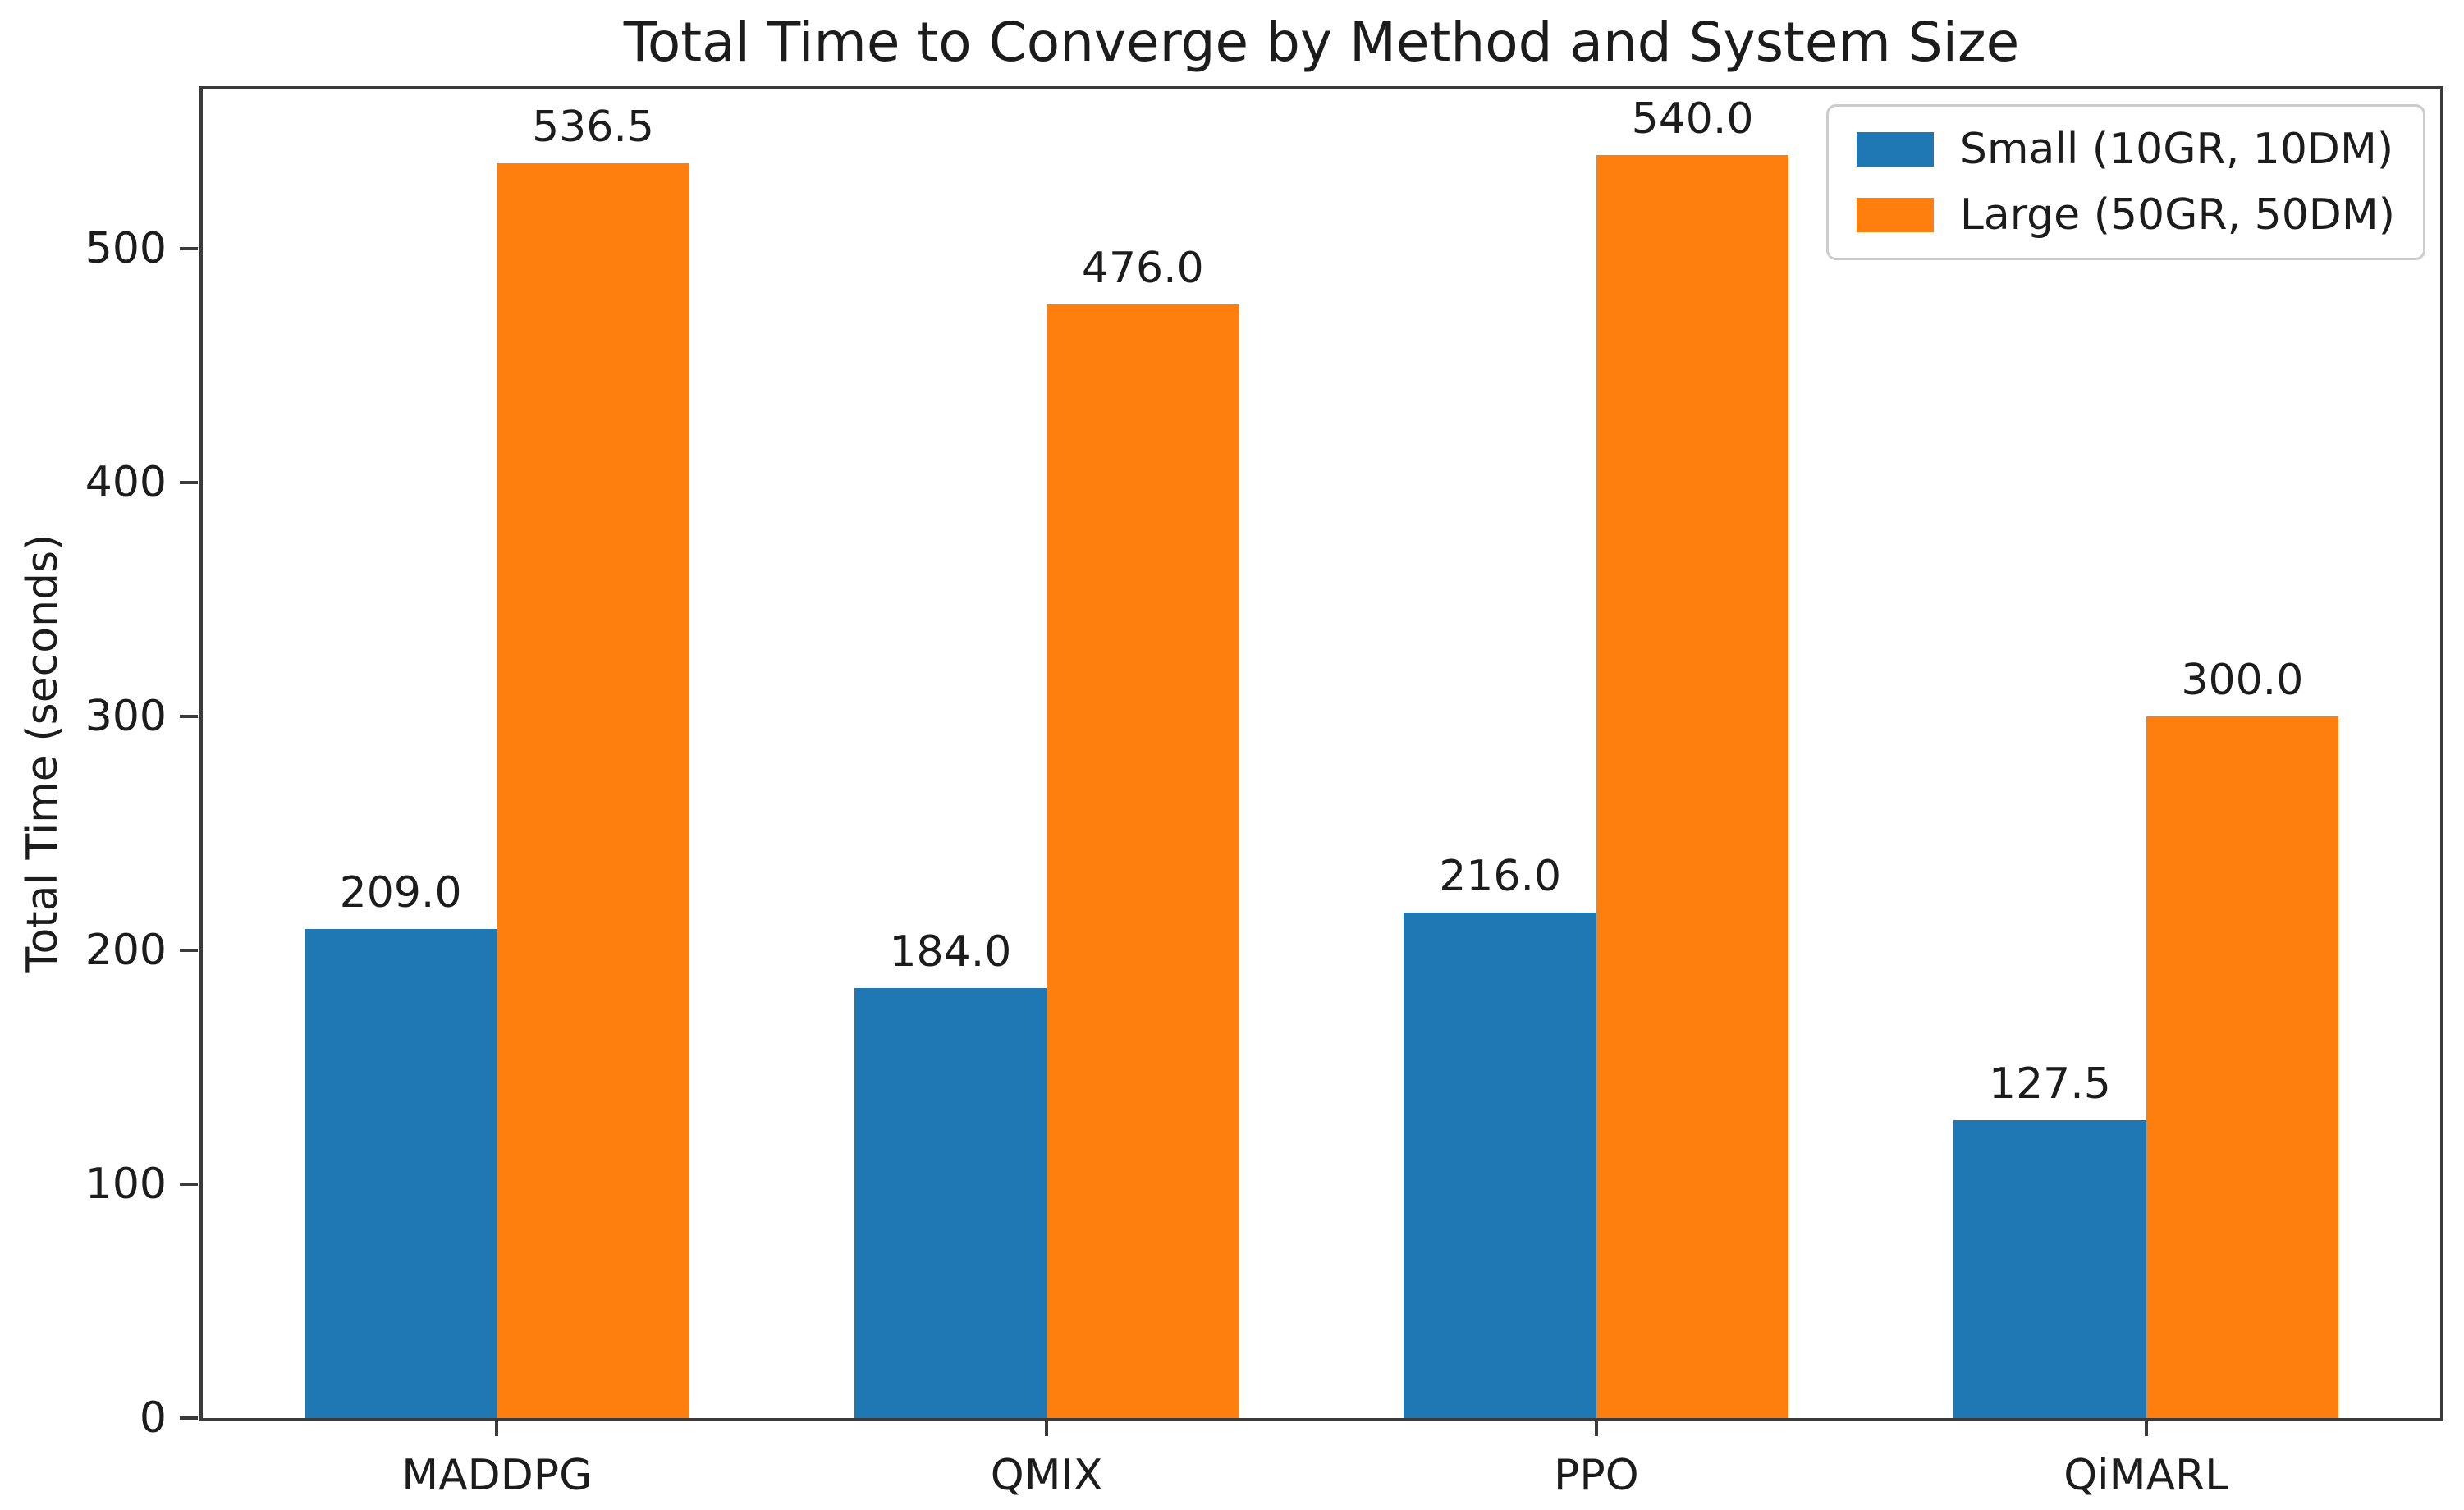  What do you see at coordinates (153, 1418) in the screenshot?
I see `y-tick-label: 0` at bounding box center [153, 1418].